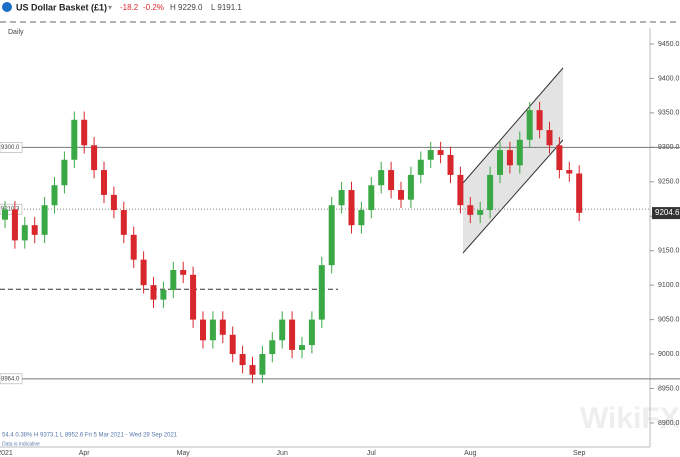 This screenshot has height=457, width=680. Describe the element at coordinates (669, 44) in the screenshot. I see `y-tick-label: 9450.0` at that location.